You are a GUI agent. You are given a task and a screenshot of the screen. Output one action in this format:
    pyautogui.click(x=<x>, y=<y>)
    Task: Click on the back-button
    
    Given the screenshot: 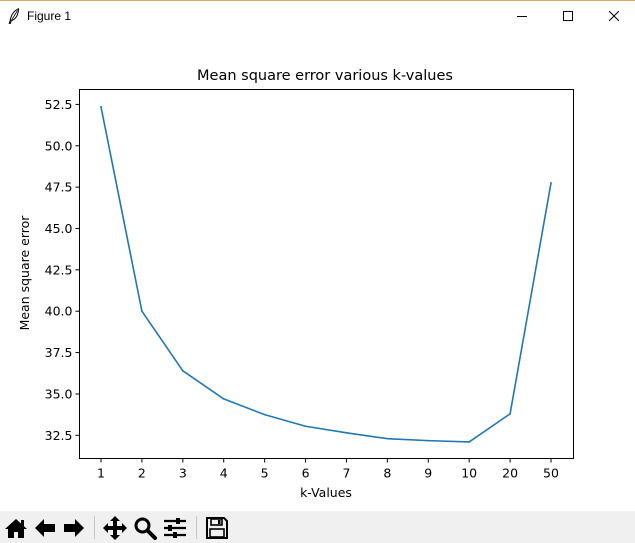 What is the action you would take?
    pyautogui.click(x=45, y=527)
    